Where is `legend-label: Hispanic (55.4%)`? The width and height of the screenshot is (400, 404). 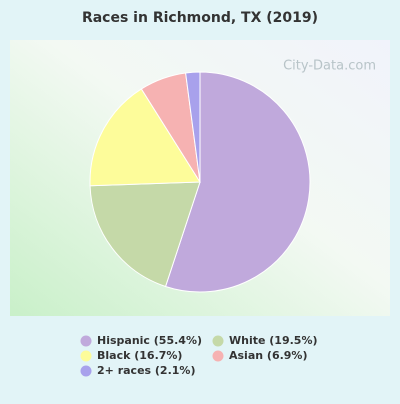
legend-label: Hispanic (55.4%) is located at coordinates (149, 340).